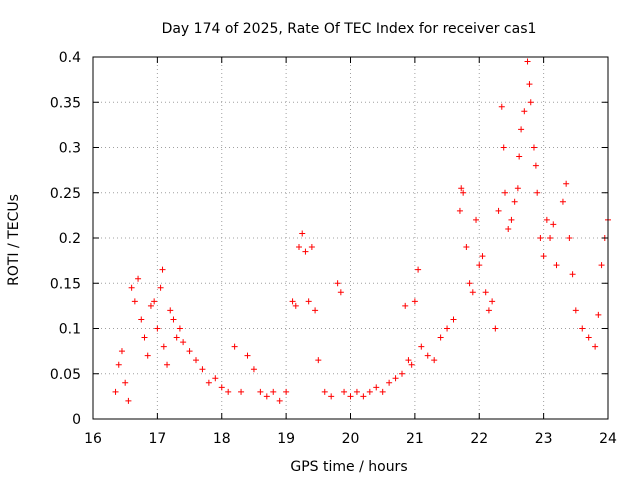 This screenshot has height=480, width=640. Describe the element at coordinates (70, 149) in the screenshot. I see `y-tick-label: 0.3` at that location.